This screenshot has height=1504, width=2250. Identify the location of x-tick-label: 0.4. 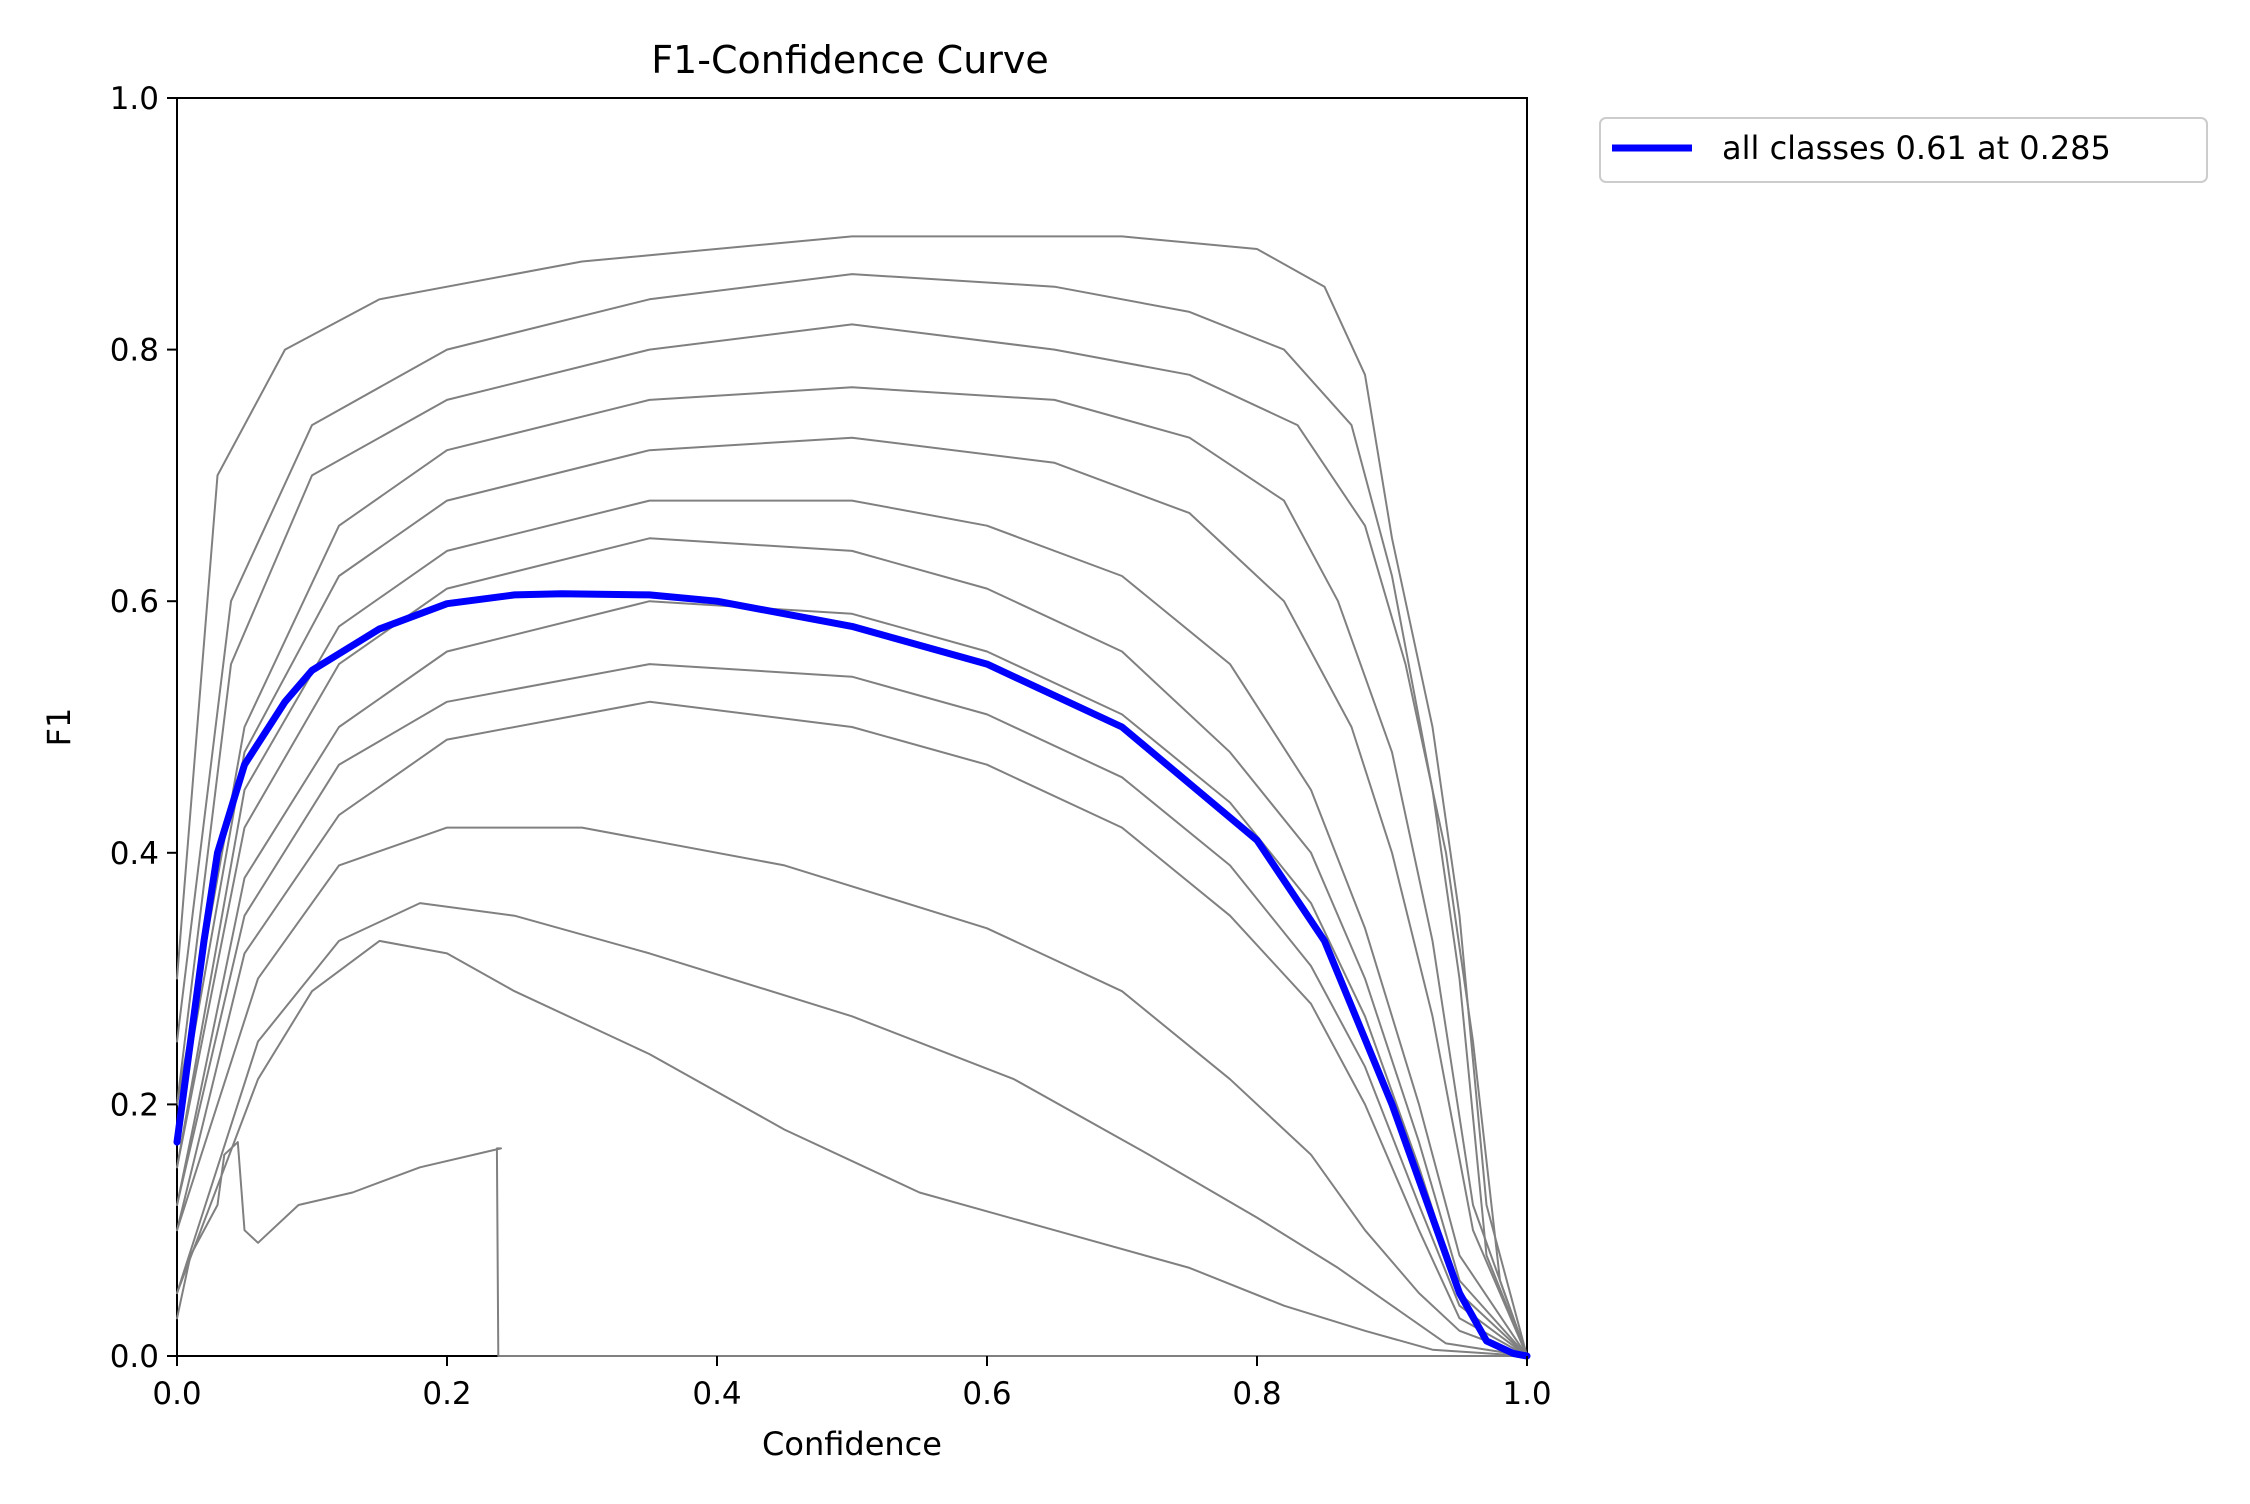
(716, 1394).